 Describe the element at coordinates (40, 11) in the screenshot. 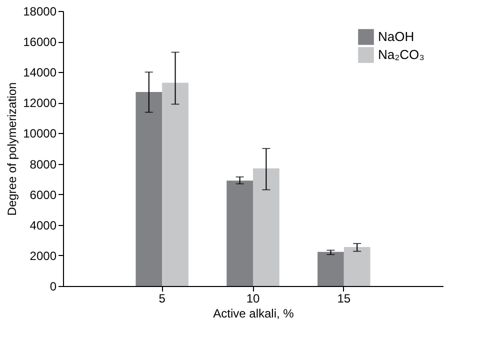

I see `y-tick-label: 18000` at that location.